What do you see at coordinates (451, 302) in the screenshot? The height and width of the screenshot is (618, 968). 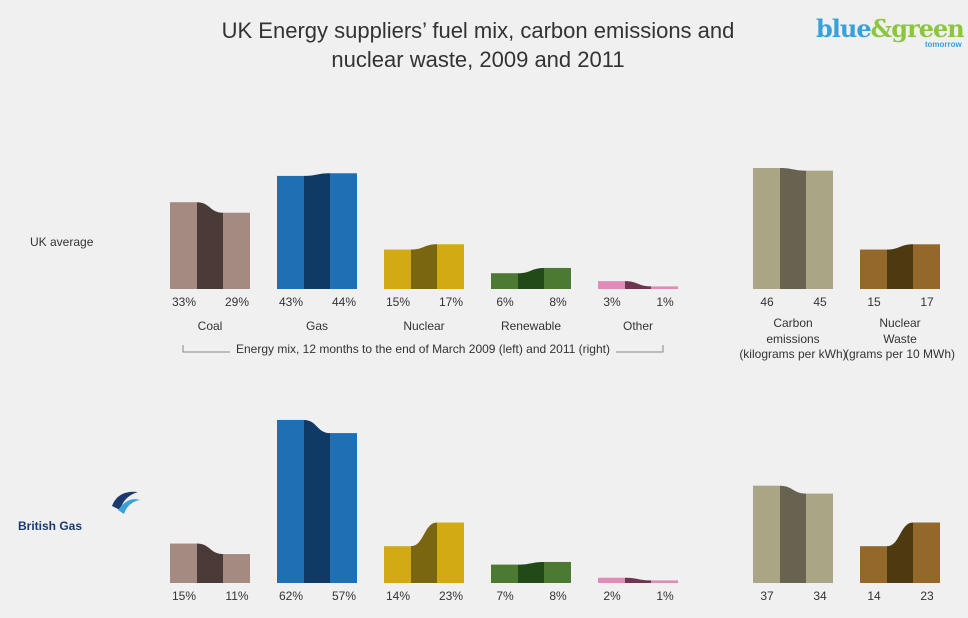 I see `value-label: 17%` at bounding box center [451, 302].